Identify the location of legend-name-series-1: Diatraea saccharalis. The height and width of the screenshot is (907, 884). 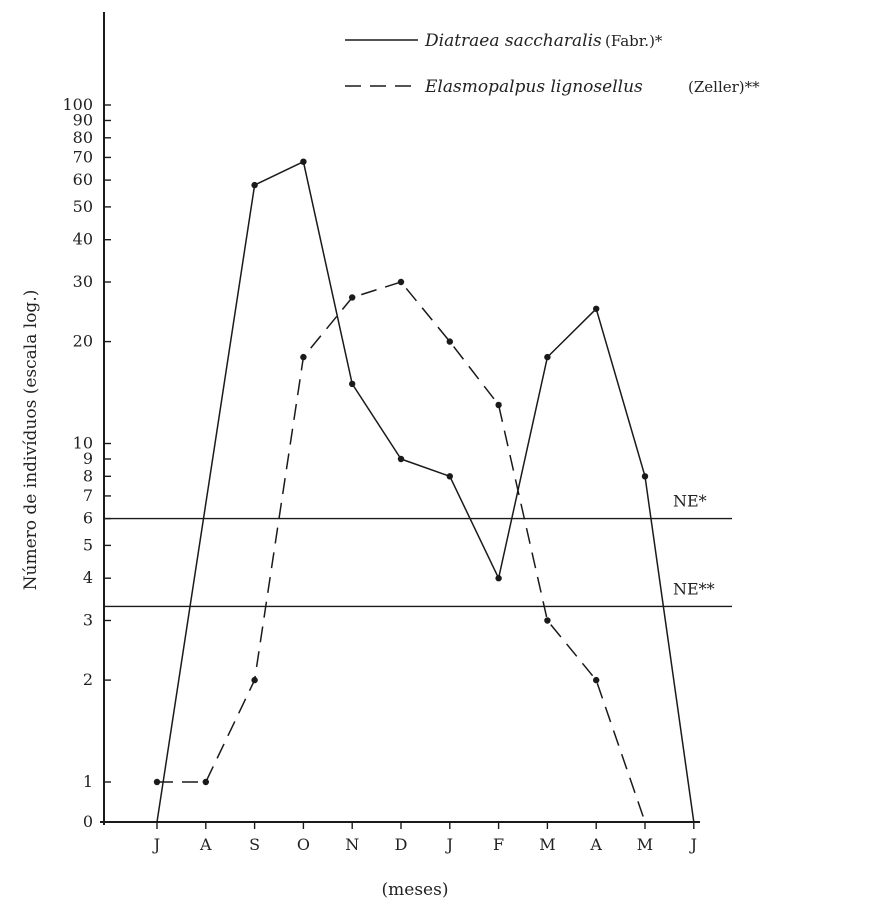
(513, 41).